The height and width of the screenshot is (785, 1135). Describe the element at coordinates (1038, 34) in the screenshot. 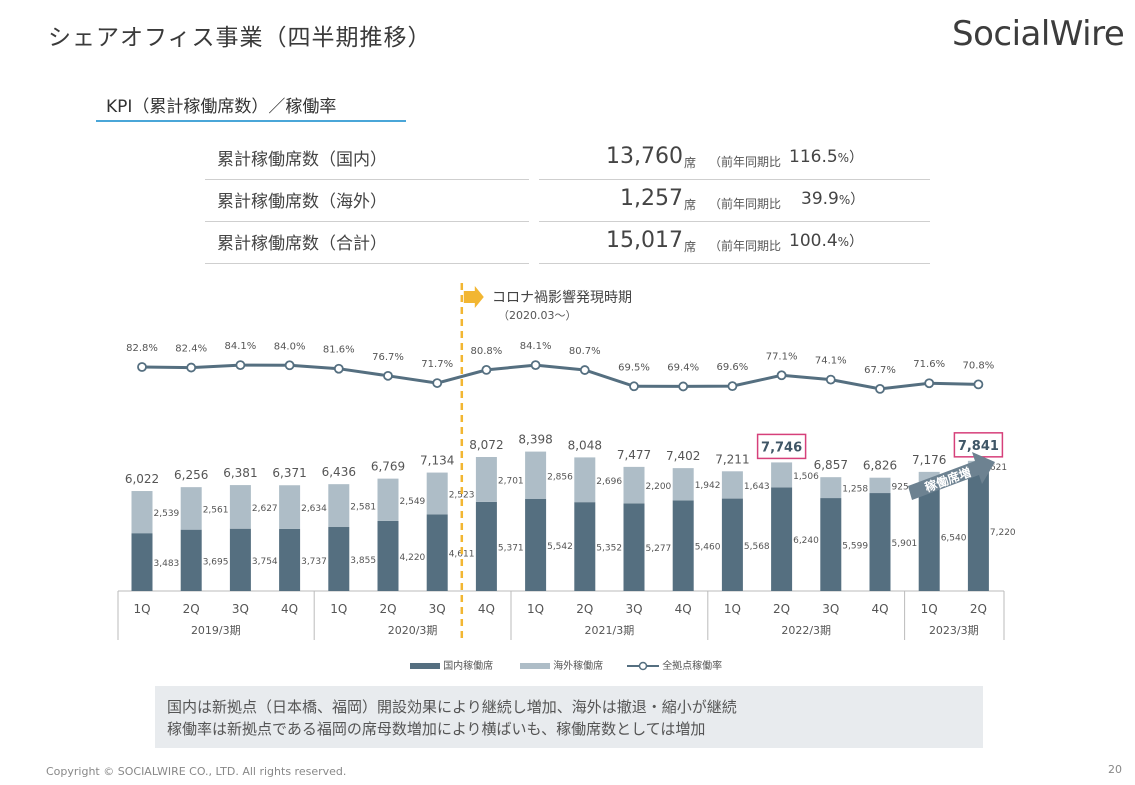

I see `company-logo: SocialWire` at that location.